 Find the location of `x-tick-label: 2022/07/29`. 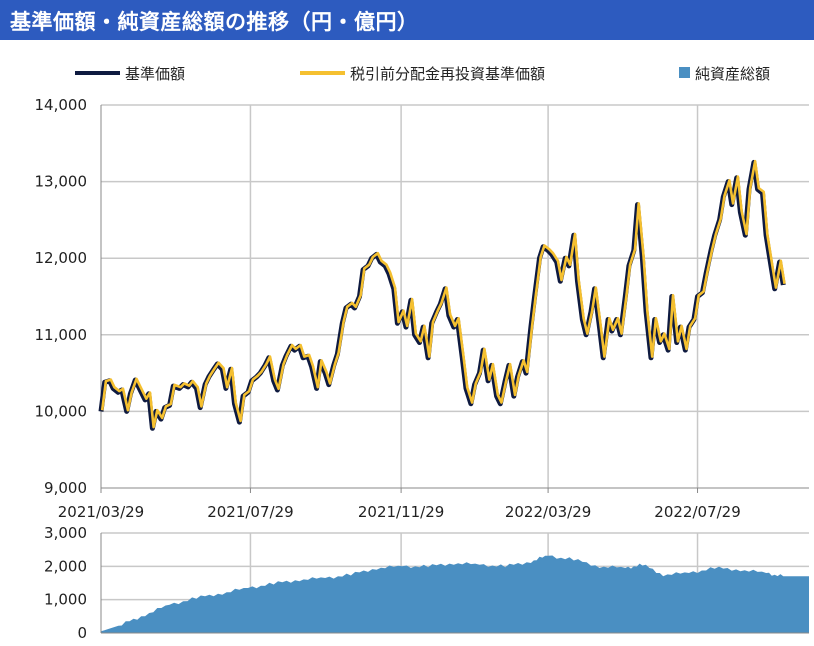

x-tick-label: 2022/07/29 is located at coordinates (697, 512).